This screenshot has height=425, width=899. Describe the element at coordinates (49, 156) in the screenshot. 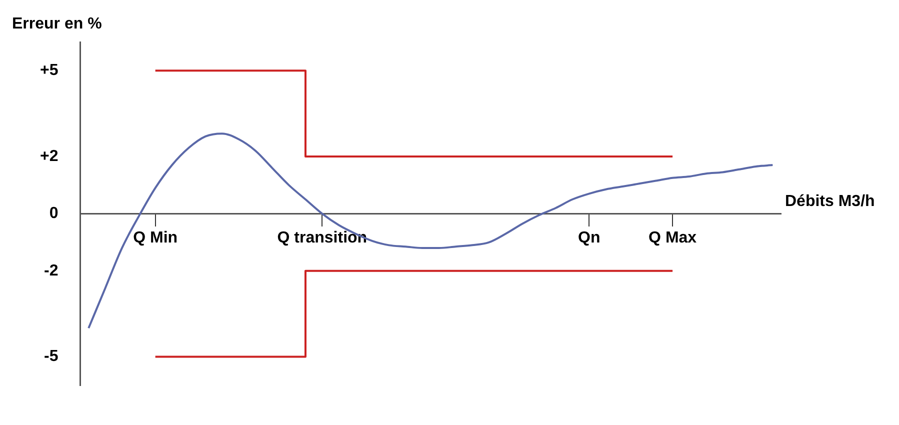

I see `y-tick-label: +2` at that location.